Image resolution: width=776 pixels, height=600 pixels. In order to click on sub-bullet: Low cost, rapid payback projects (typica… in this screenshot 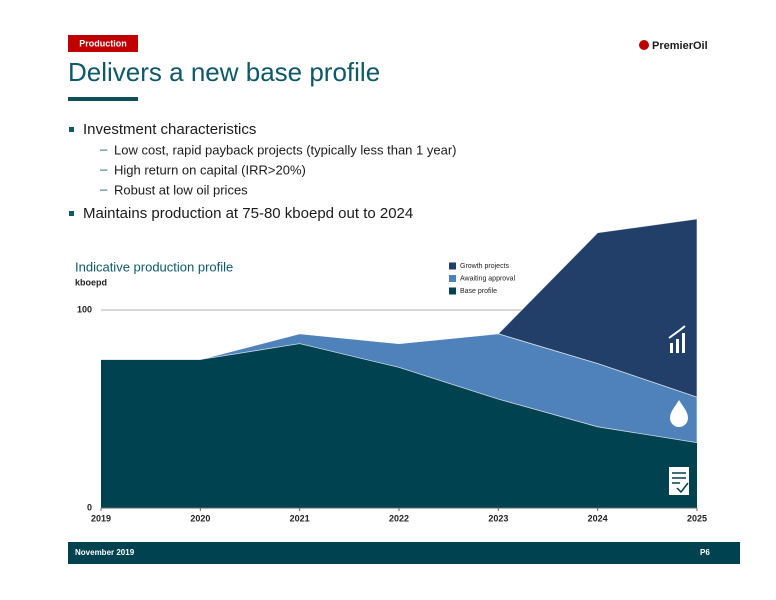, I will do `click(285, 149)`.